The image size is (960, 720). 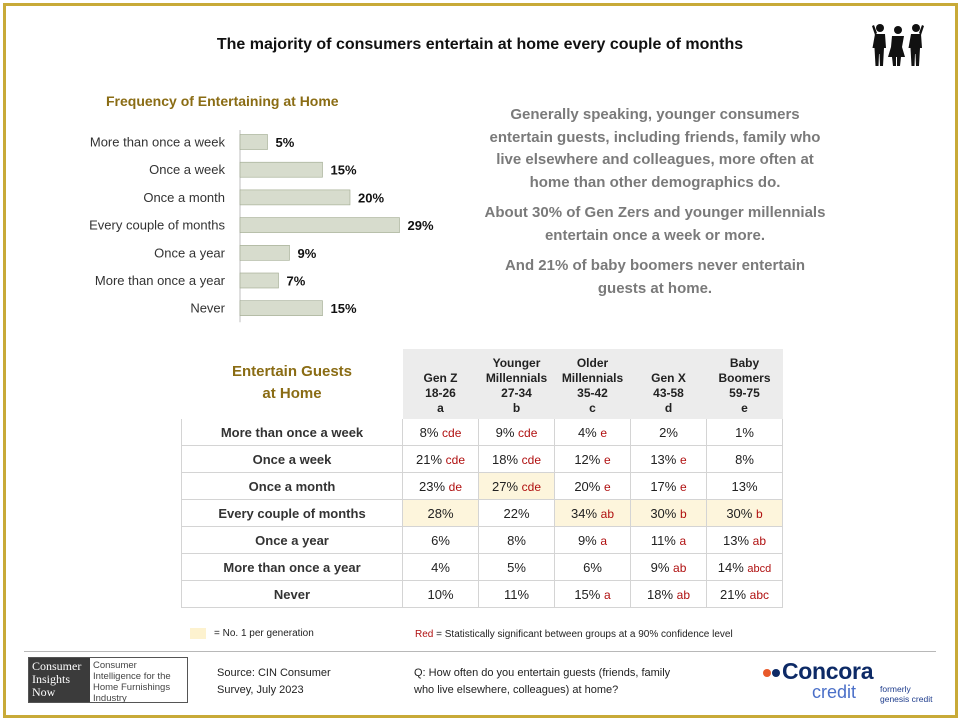 What do you see at coordinates (744, 567) in the screenshot?
I see `table-cell: 14% abcd` at bounding box center [744, 567].